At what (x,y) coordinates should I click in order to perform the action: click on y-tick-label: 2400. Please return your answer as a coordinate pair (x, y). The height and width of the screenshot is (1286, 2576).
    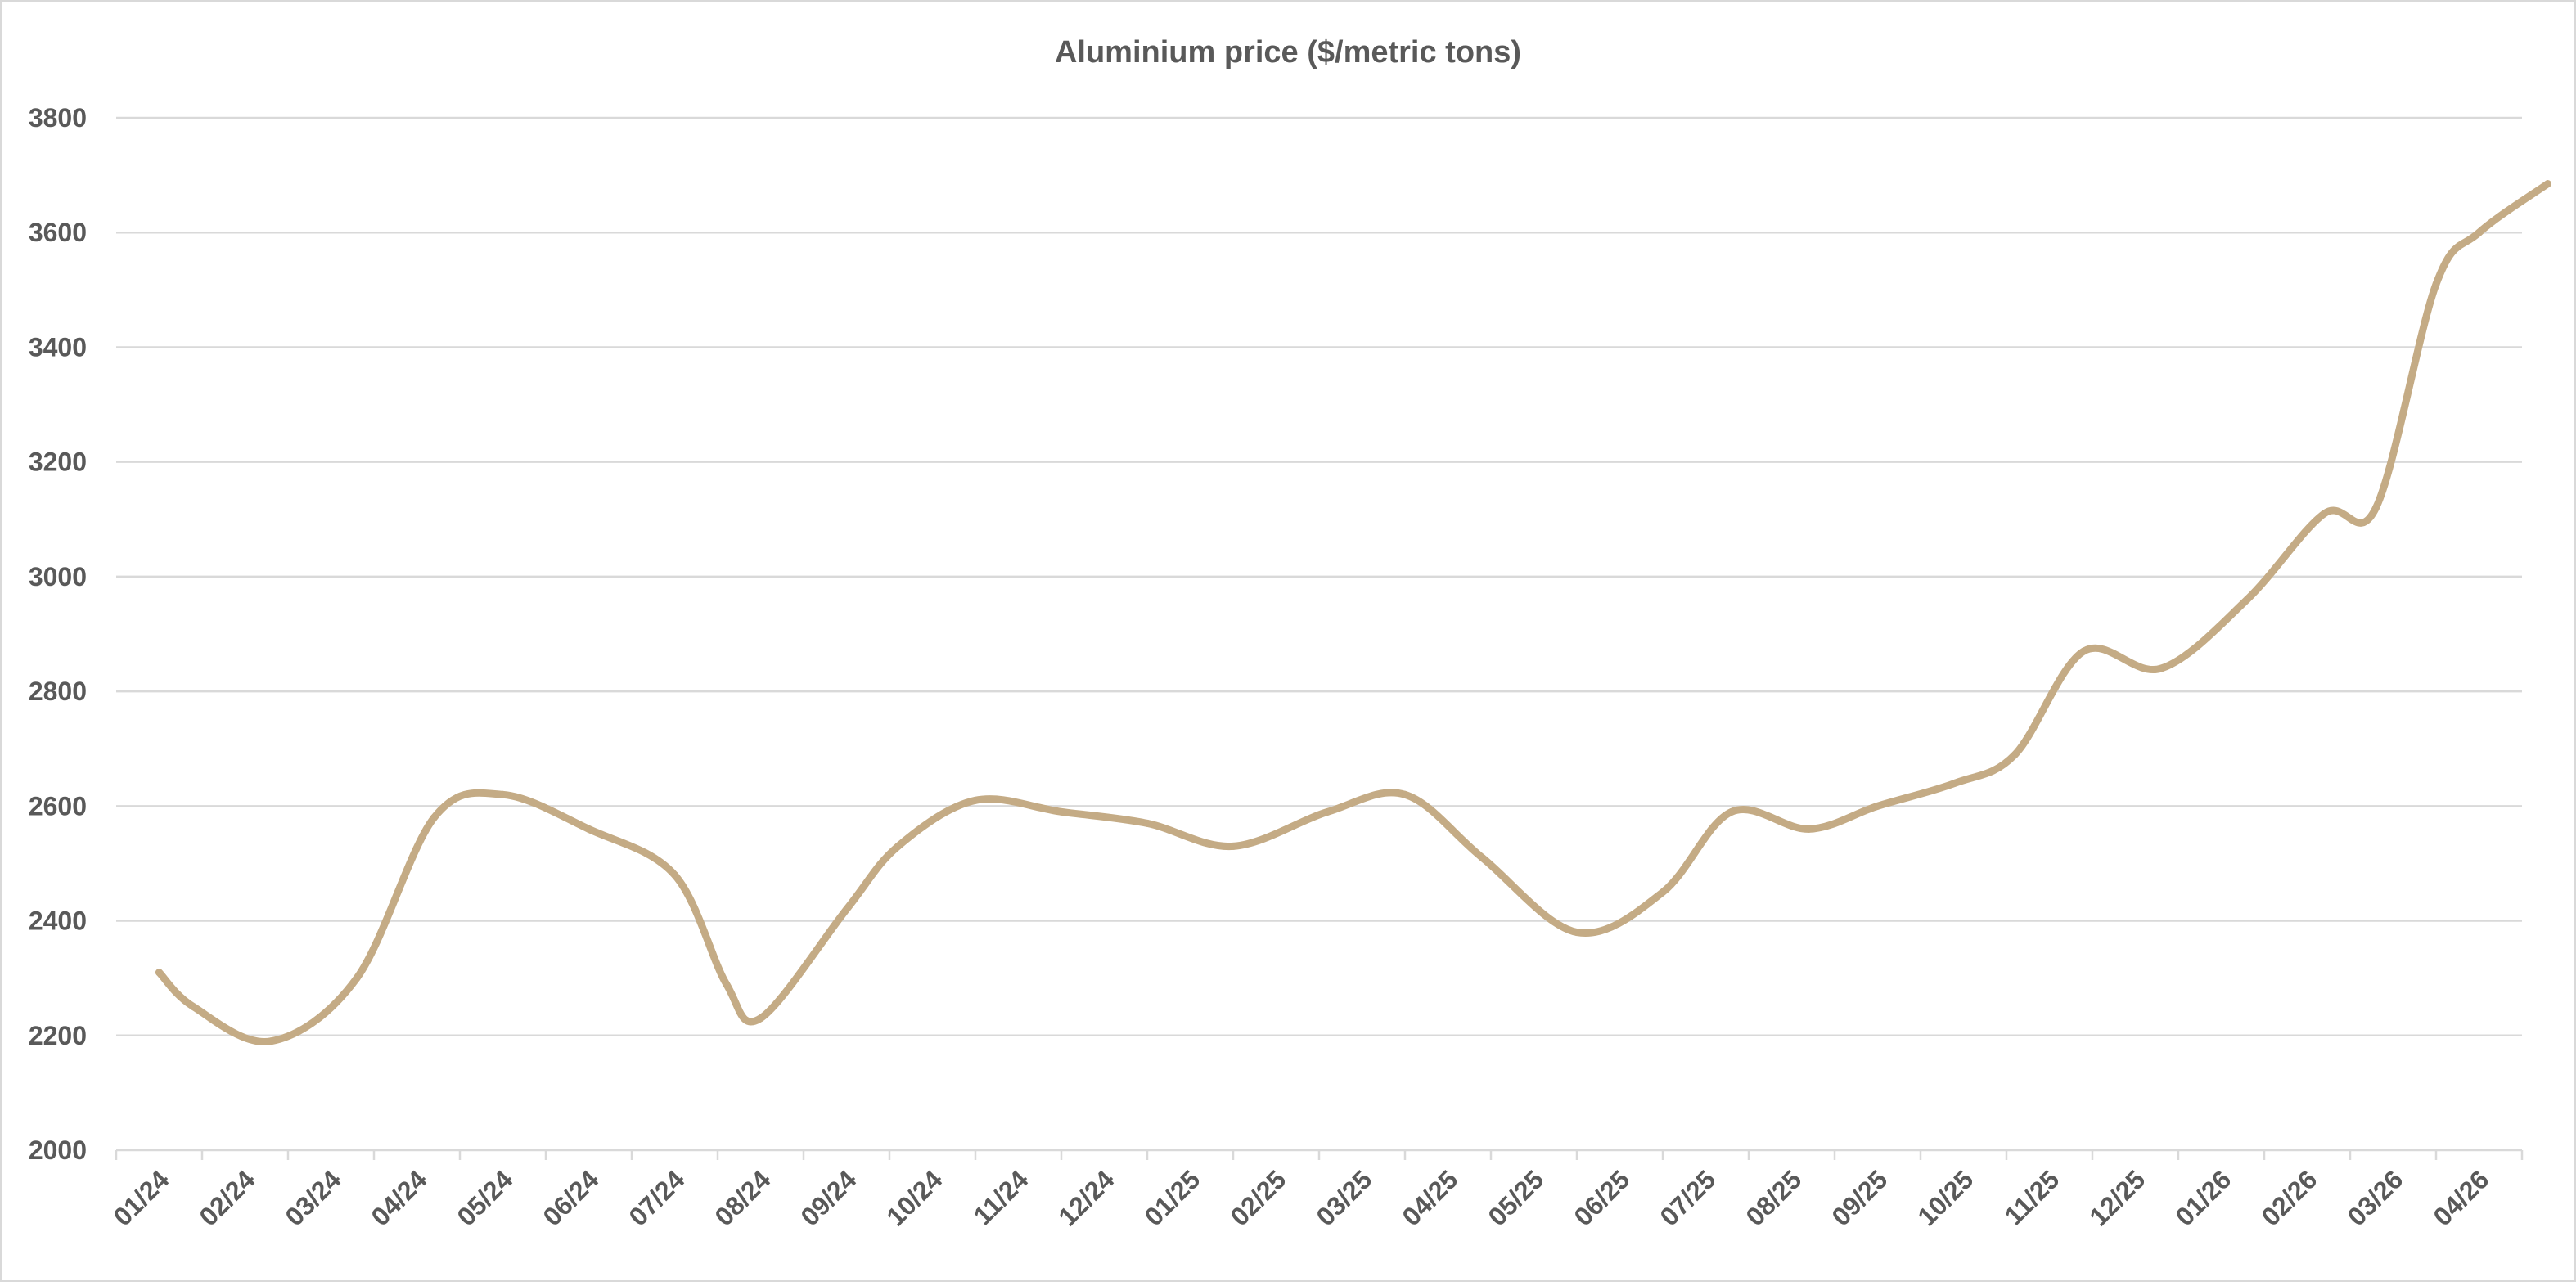
    Looking at the image, I should click on (58, 921).